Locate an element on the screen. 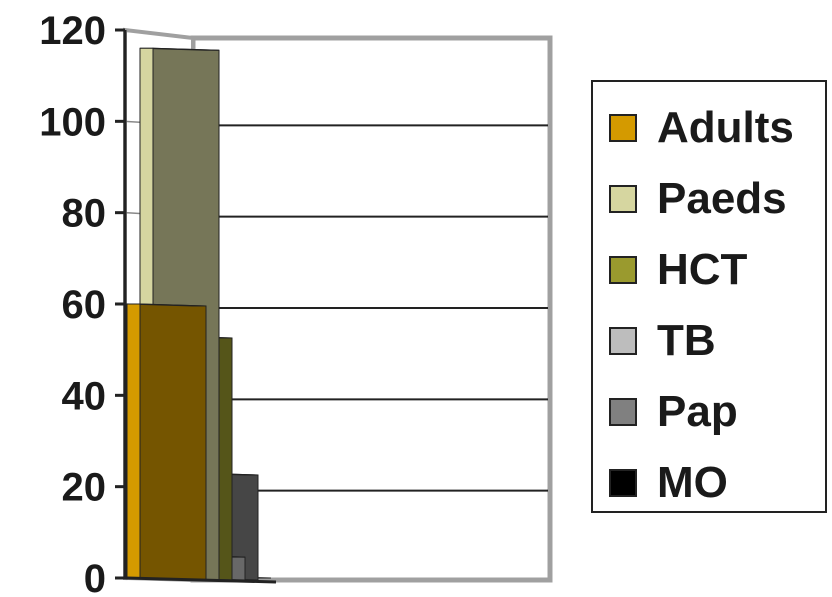  bar-adults-side is located at coordinates (173, 442).